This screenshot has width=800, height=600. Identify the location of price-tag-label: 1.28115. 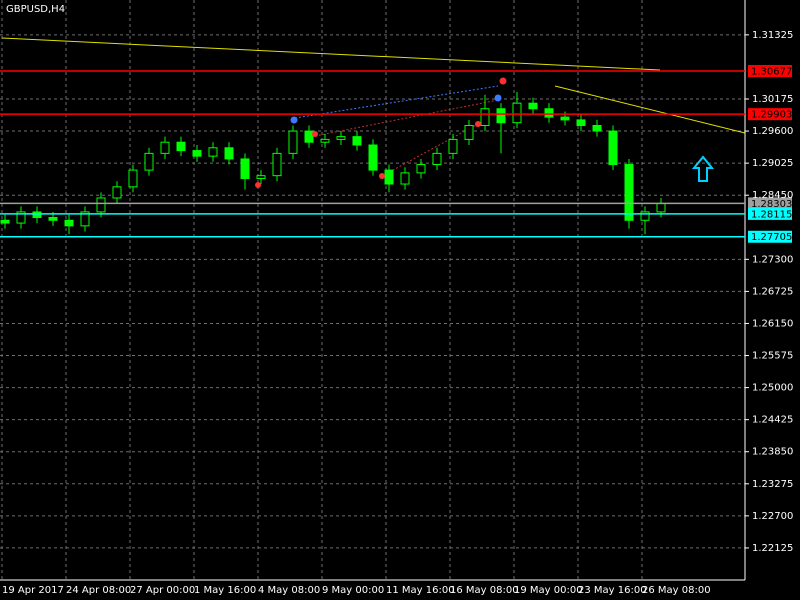
(771, 214).